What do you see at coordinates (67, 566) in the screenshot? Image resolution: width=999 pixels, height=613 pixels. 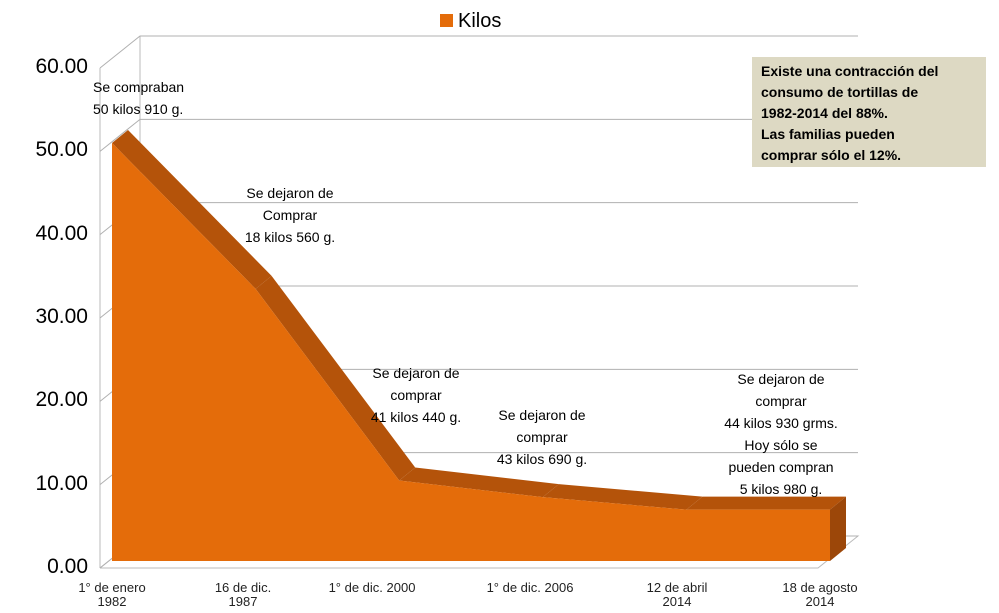 I see `y-tick-label: 0.00` at bounding box center [67, 566].